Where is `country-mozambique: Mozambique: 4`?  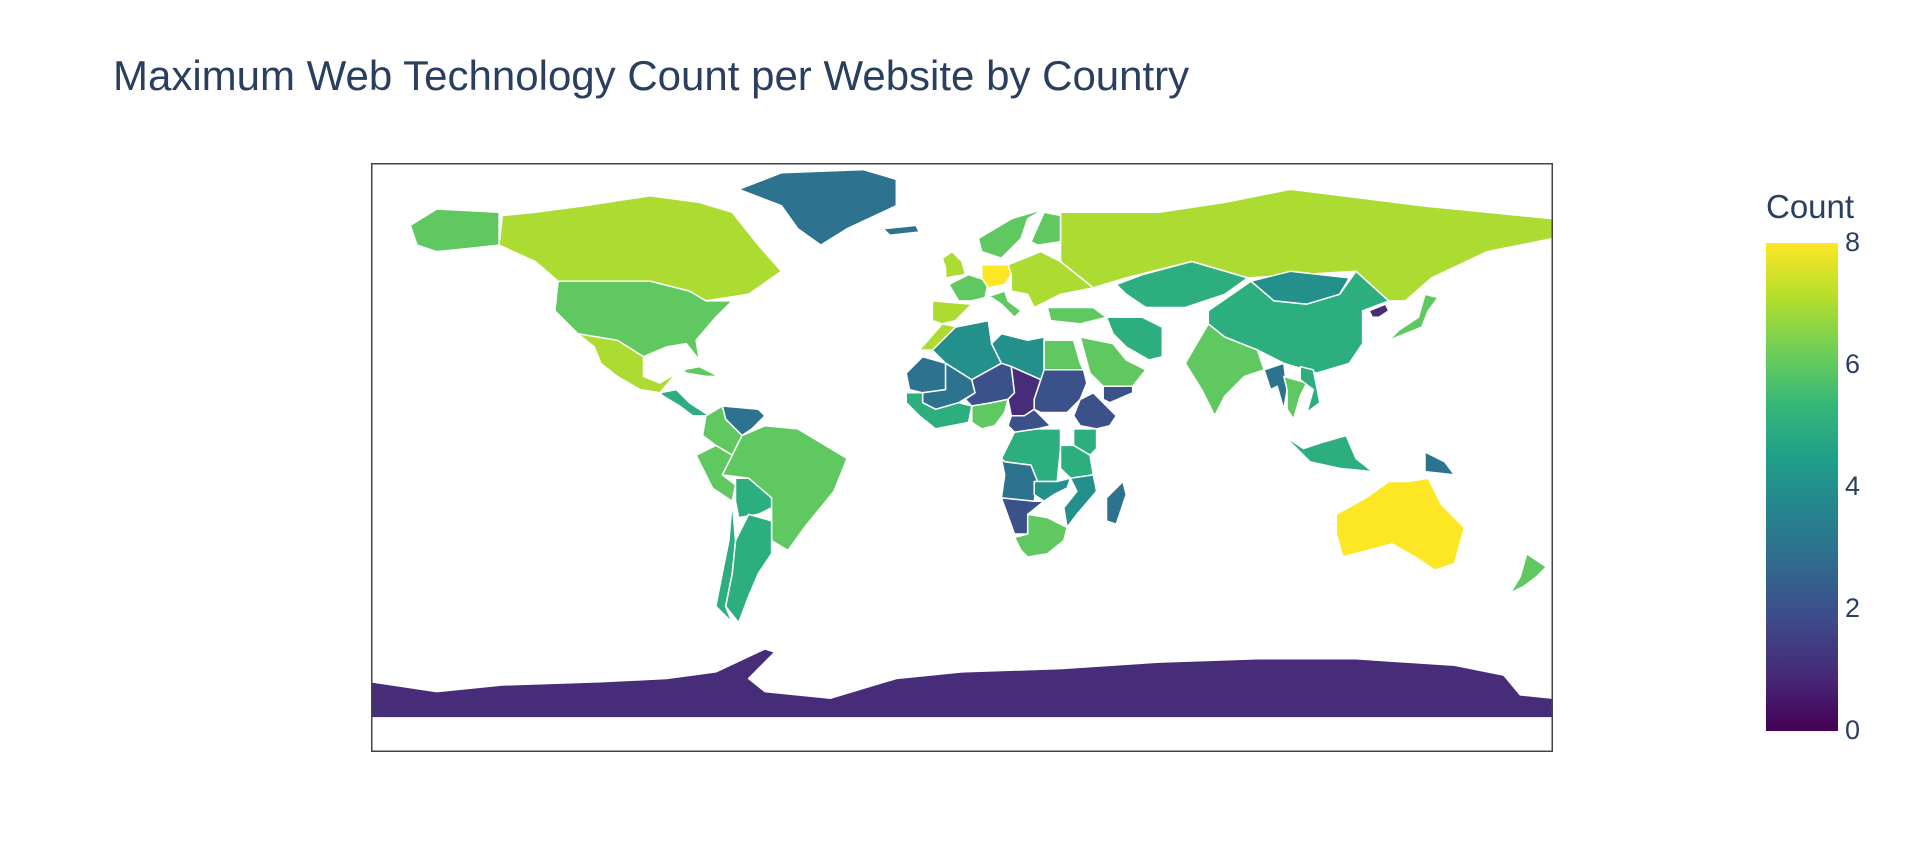
country-mozambique: Mozambique: 4 is located at coordinates (1080, 501).